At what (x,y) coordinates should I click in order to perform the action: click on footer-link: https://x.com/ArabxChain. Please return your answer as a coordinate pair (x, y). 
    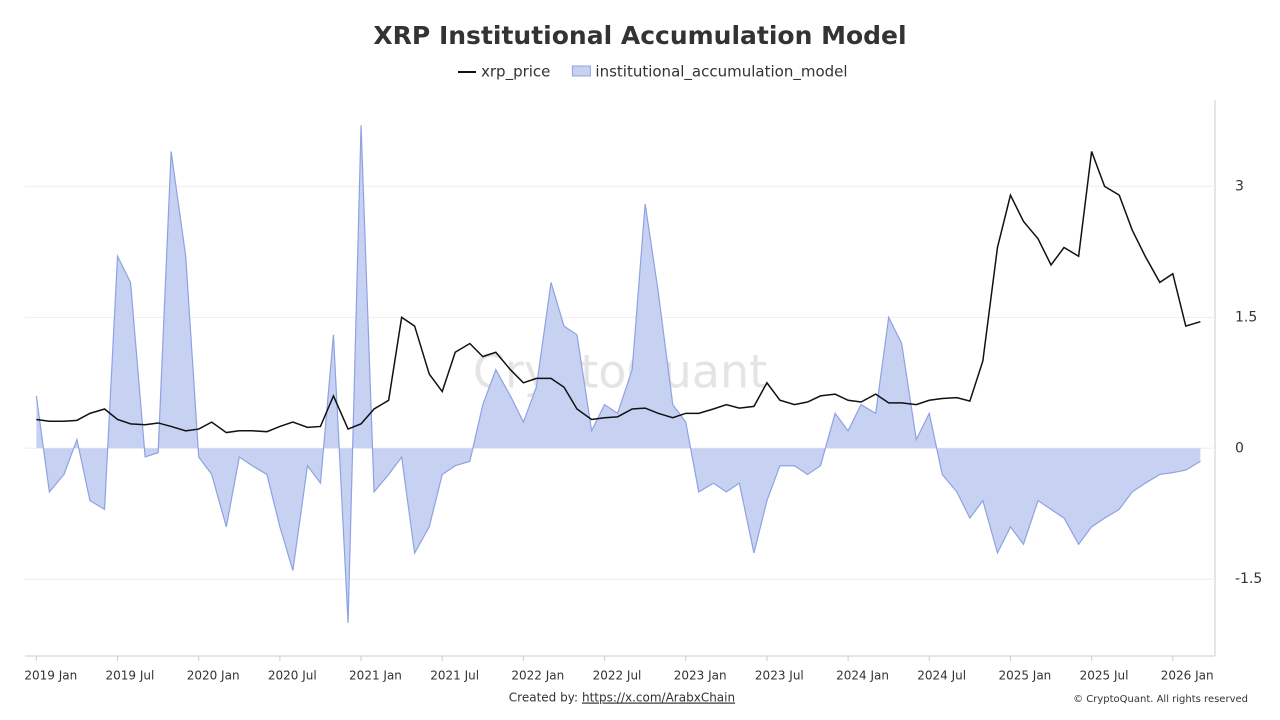
    Looking at the image, I should click on (658, 698).